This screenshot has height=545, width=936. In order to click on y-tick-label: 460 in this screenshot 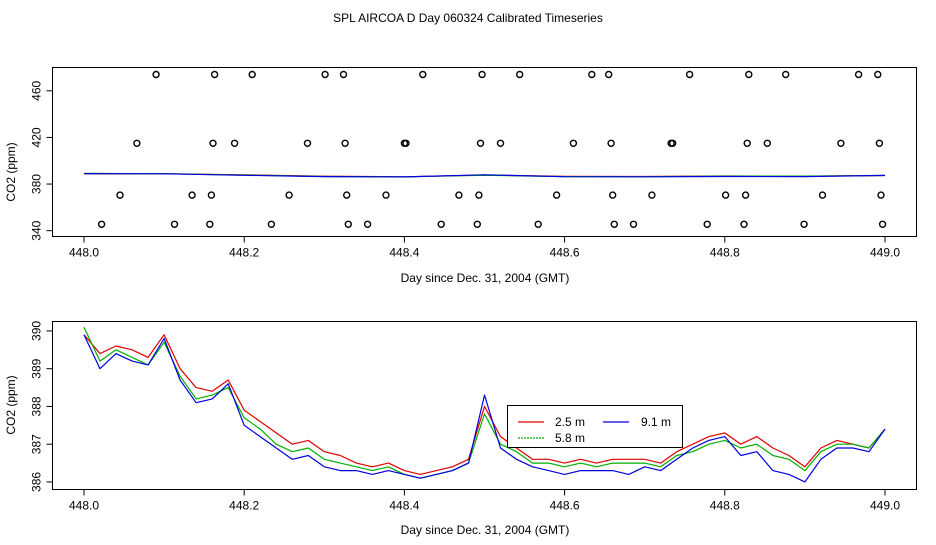, I will do `click(37, 90)`.